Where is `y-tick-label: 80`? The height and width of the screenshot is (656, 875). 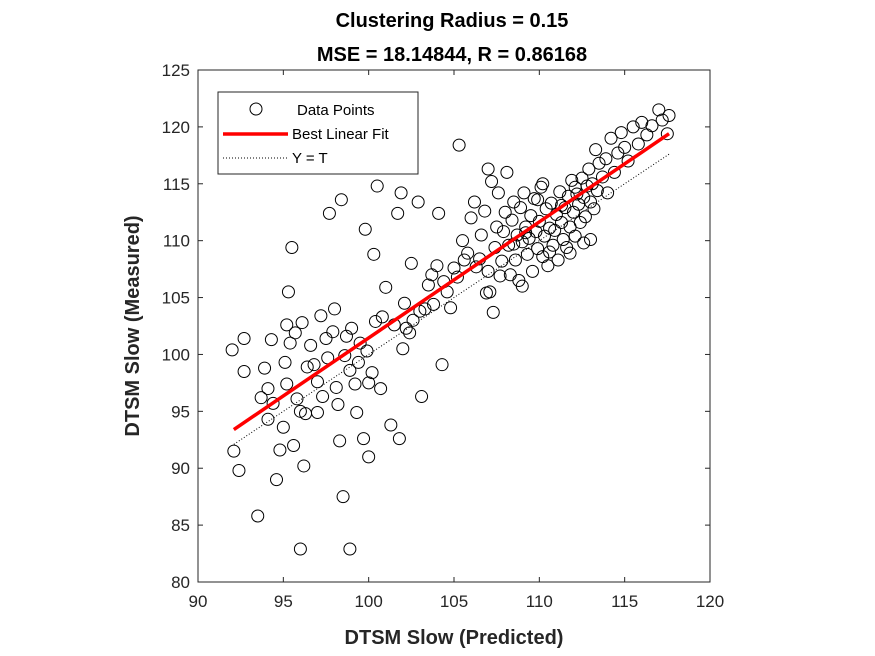 y-tick-label: 80 is located at coordinates (180, 582).